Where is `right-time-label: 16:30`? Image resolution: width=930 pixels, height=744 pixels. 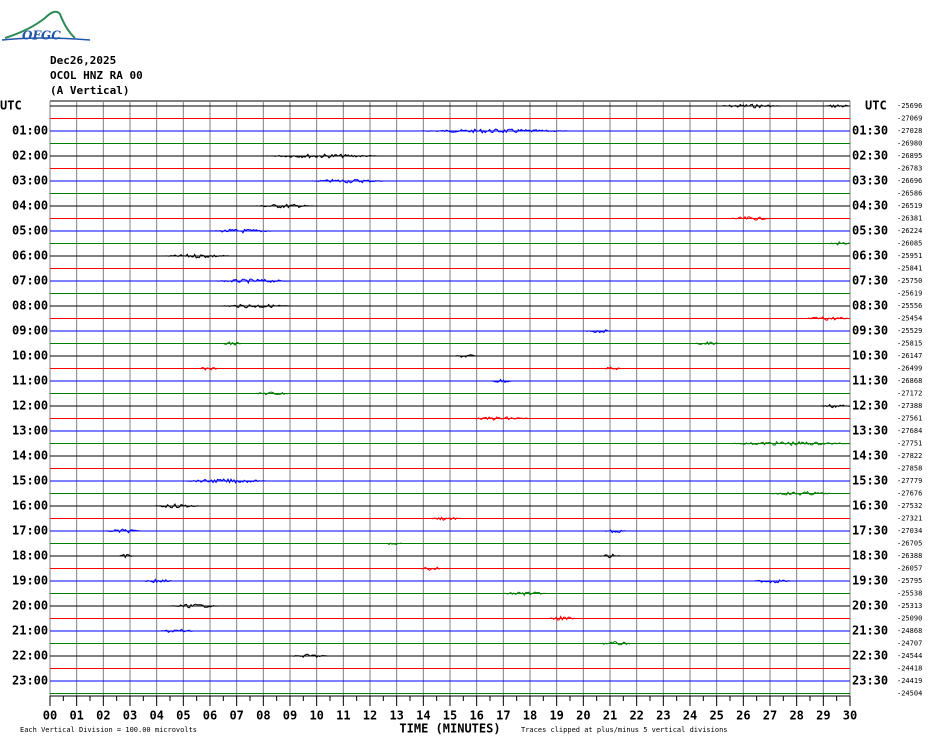
right-time-label: 16:30 is located at coordinates (870, 506).